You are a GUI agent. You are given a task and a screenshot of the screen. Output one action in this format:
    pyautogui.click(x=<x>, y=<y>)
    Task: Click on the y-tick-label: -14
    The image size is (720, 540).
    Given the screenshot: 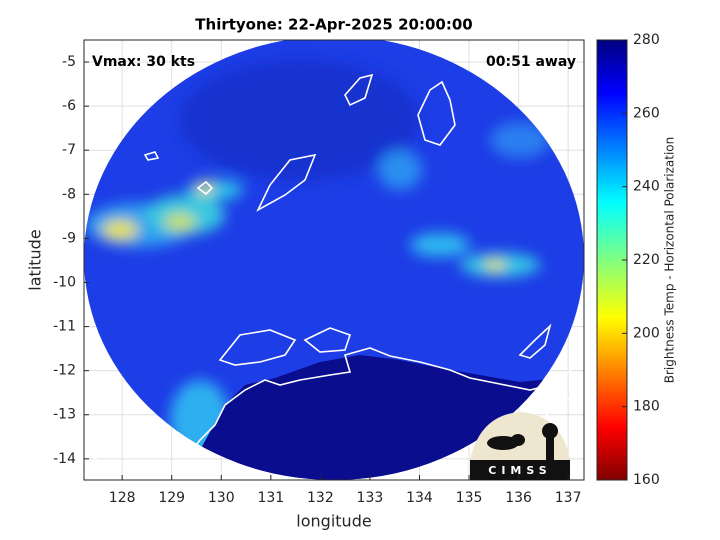 What is the action you would take?
    pyautogui.click(x=64, y=459)
    